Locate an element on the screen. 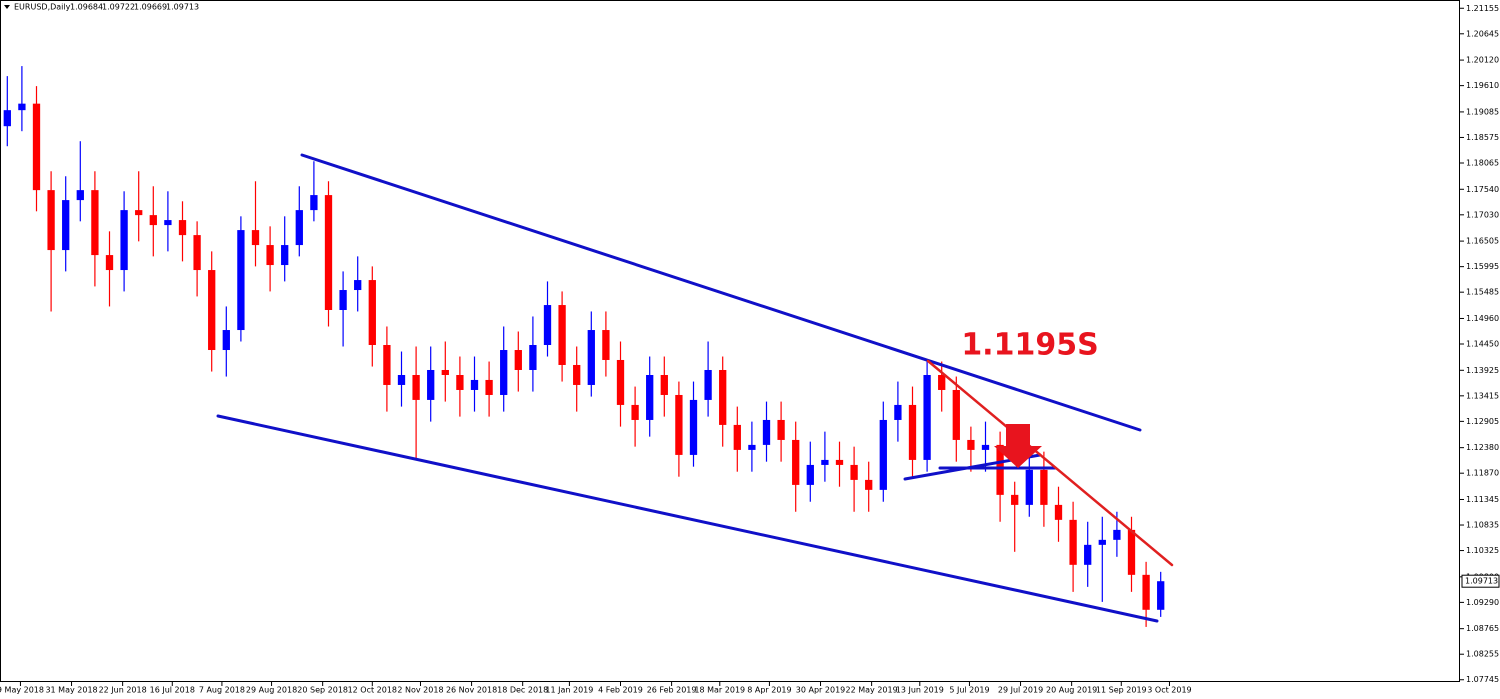 This screenshot has width=1500, height=699. x-tick-label: 31 May 2018 is located at coordinates (71, 690).